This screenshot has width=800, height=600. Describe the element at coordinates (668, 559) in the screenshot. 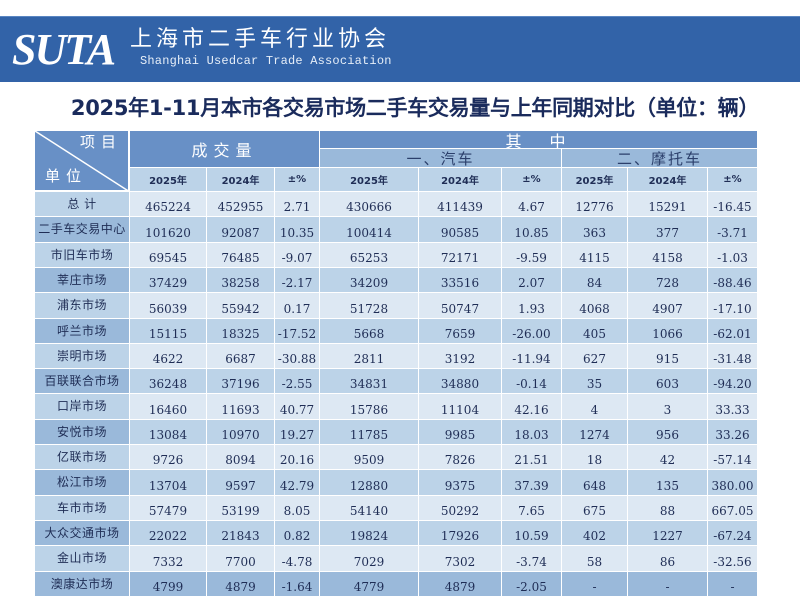

I see `table-cell: 86` at that location.